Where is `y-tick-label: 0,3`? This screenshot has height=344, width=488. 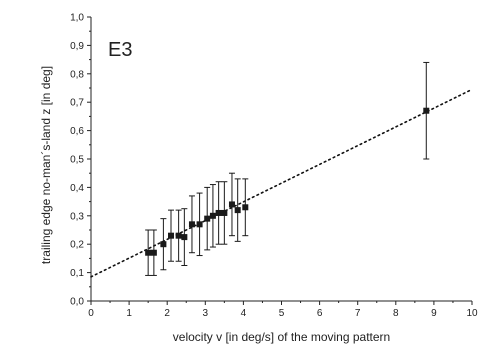
y-tick-label: 0,3 is located at coordinates (77, 216).